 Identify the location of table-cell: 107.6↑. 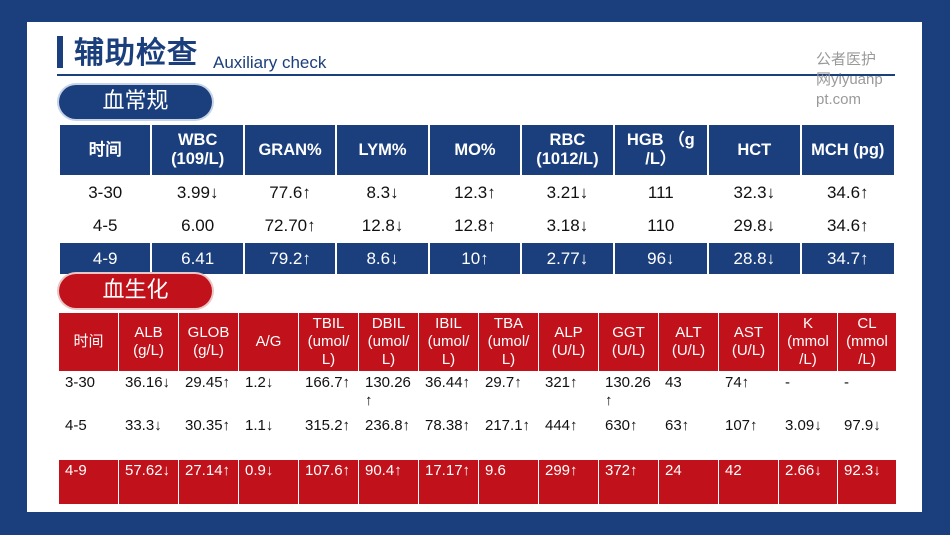
(328, 482).